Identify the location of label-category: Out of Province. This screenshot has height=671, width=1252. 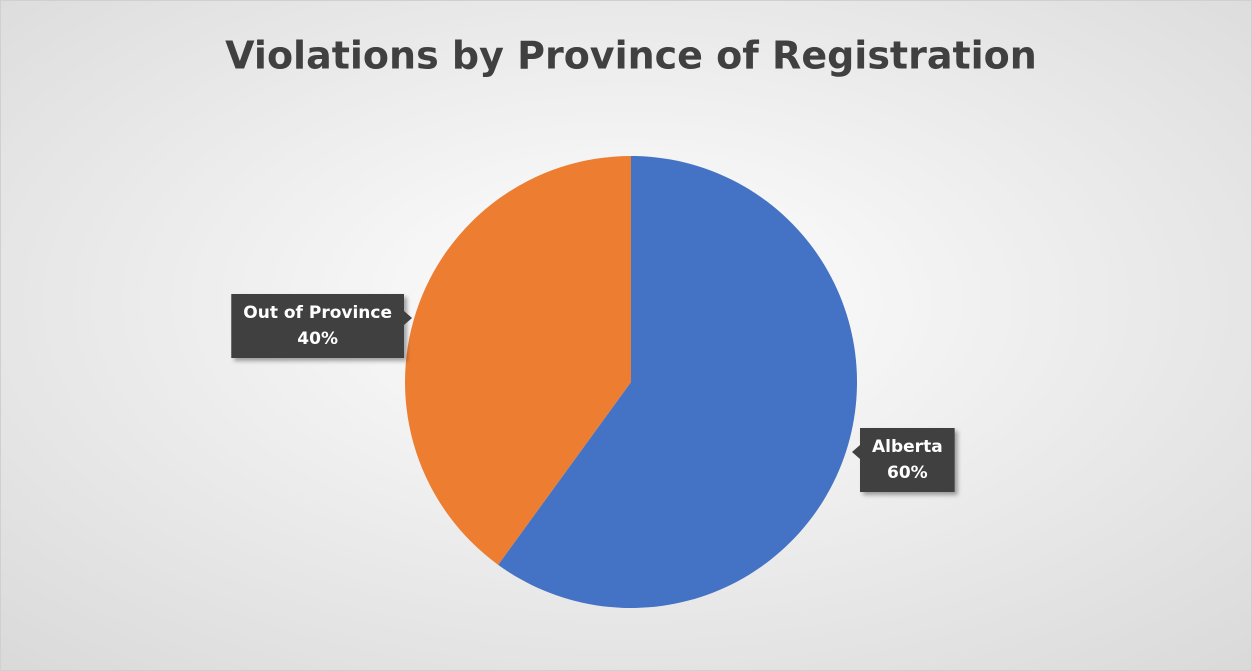
(317, 313).